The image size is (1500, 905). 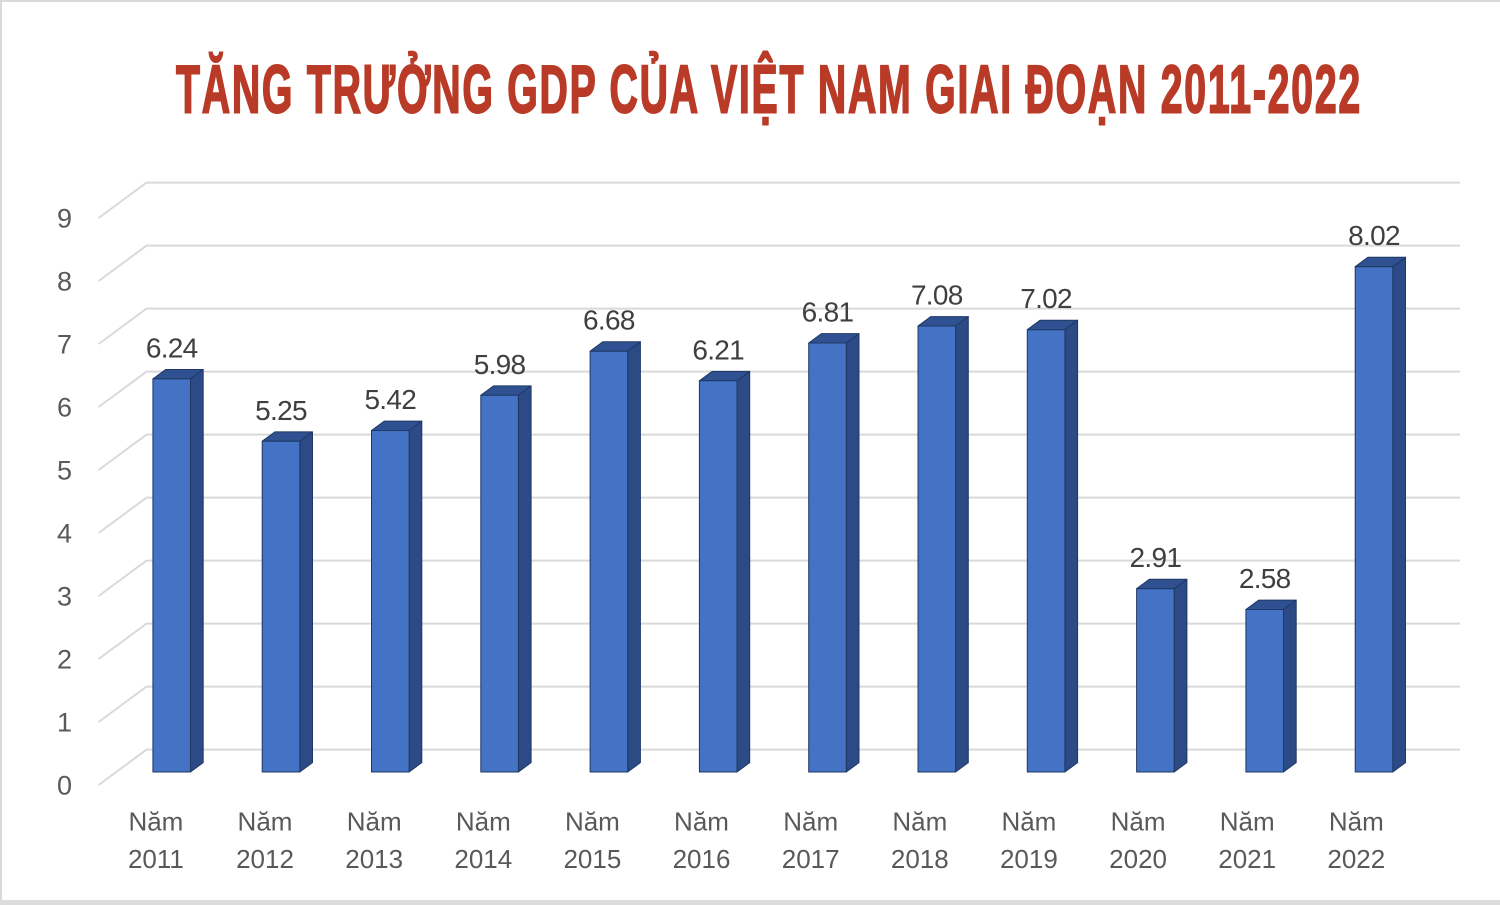 I want to click on svg-text: 2014, so click(x=483, y=859).